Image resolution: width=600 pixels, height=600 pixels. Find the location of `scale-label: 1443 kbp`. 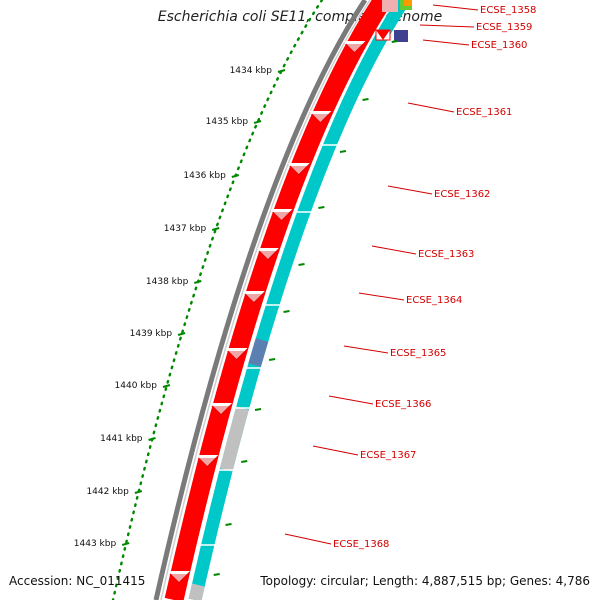

scale-label: 1443 kbp is located at coordinates (95, 544).